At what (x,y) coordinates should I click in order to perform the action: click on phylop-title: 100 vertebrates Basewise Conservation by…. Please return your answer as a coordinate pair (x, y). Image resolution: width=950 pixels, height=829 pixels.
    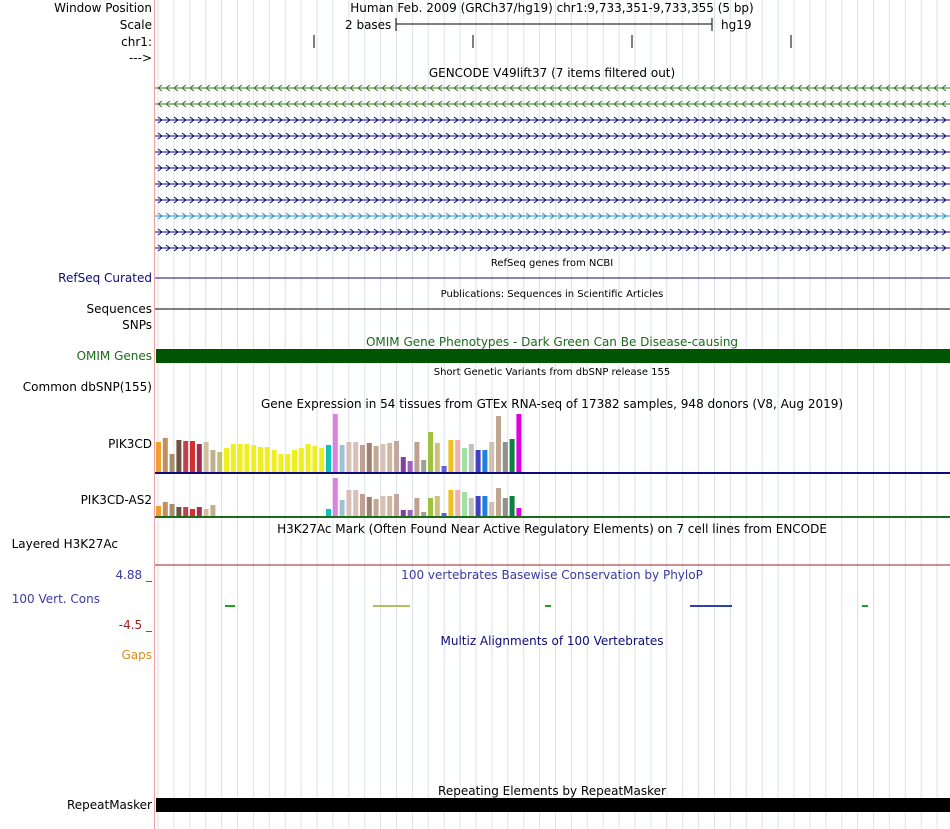
    Looking at the image, I should click on (552, 575).